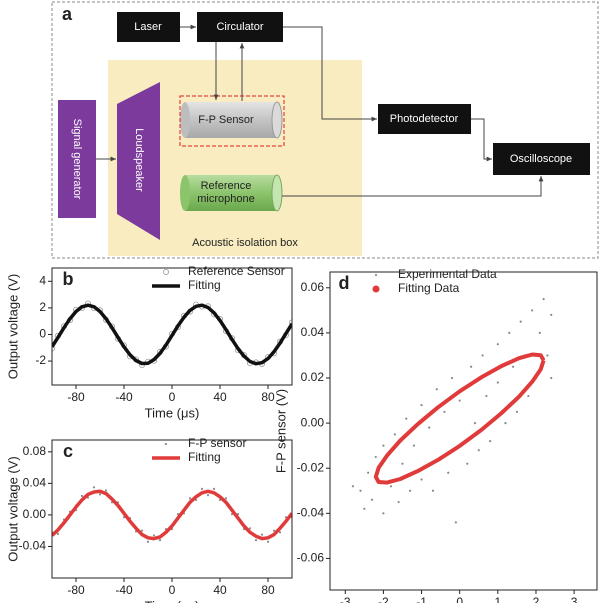 The image size is (600, 603). Describe the element at coordinates (231, 120) in the screenshot. I see `cylinder-body` at that location.